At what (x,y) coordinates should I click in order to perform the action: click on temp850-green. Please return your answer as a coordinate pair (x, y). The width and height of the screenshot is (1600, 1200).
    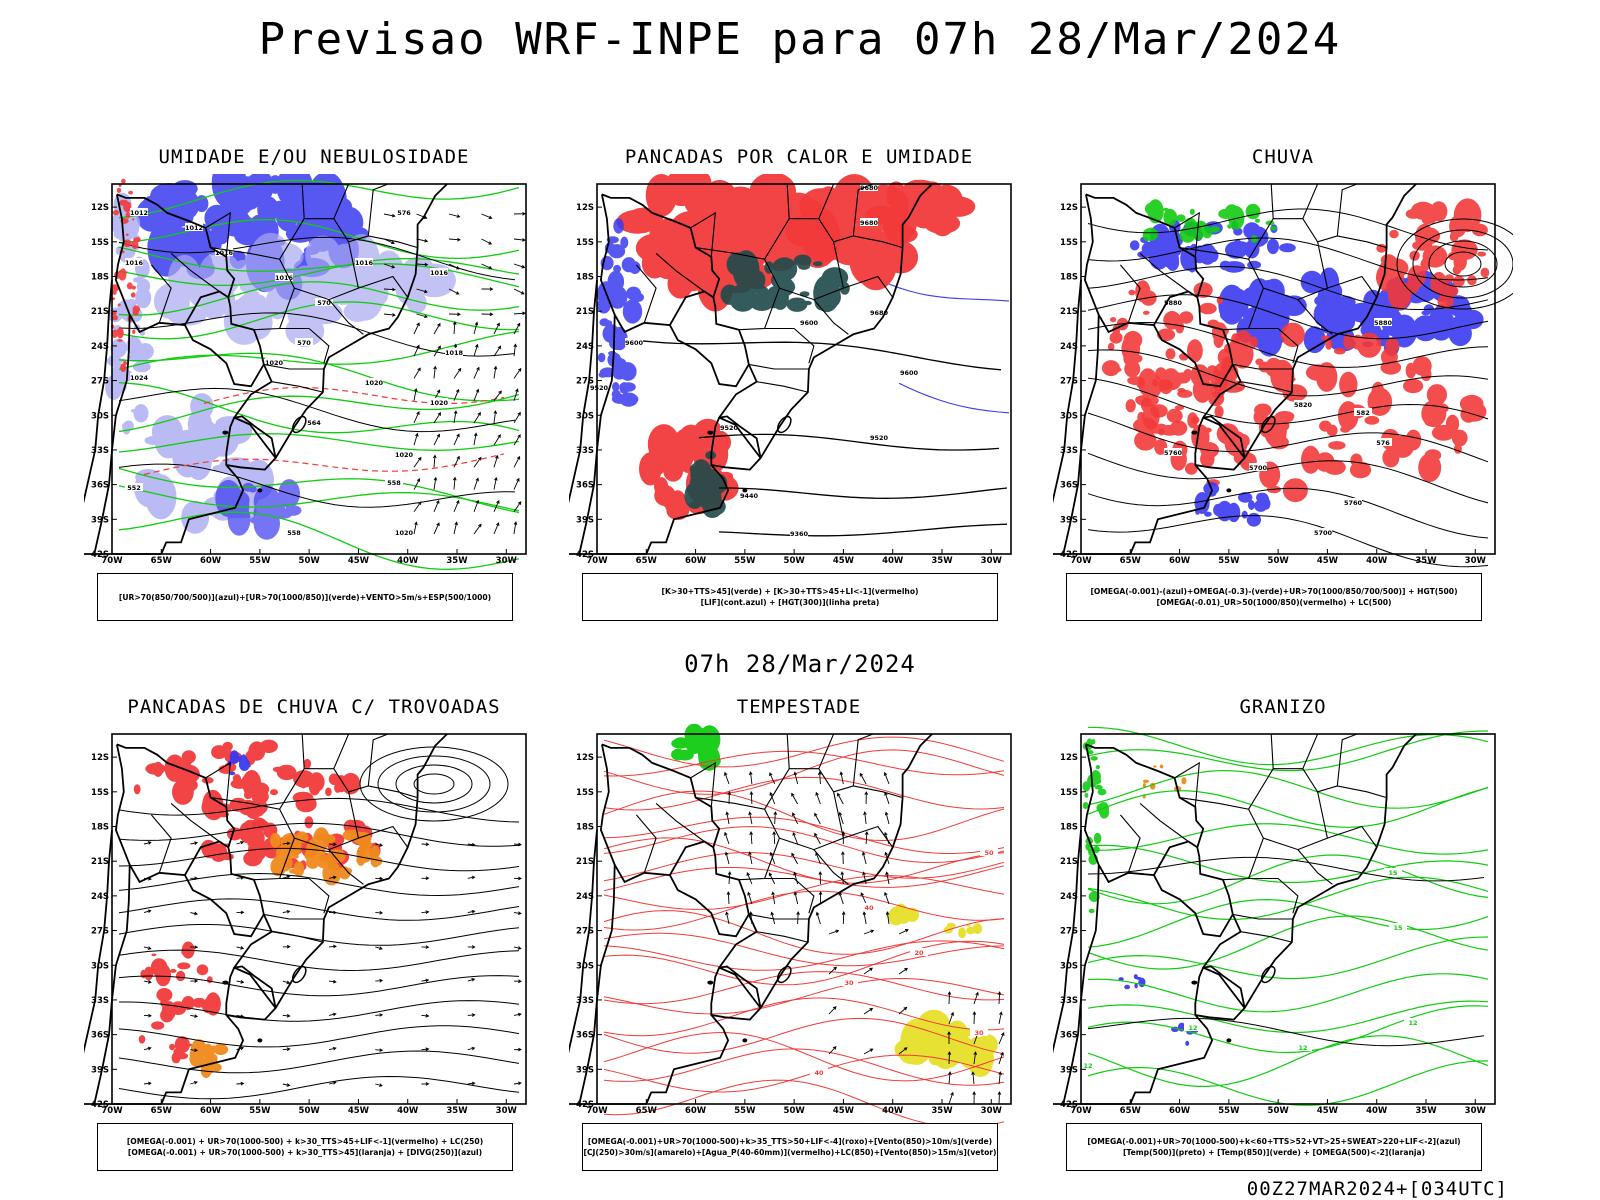
    Looking at the image, I should click on (1288, 839).